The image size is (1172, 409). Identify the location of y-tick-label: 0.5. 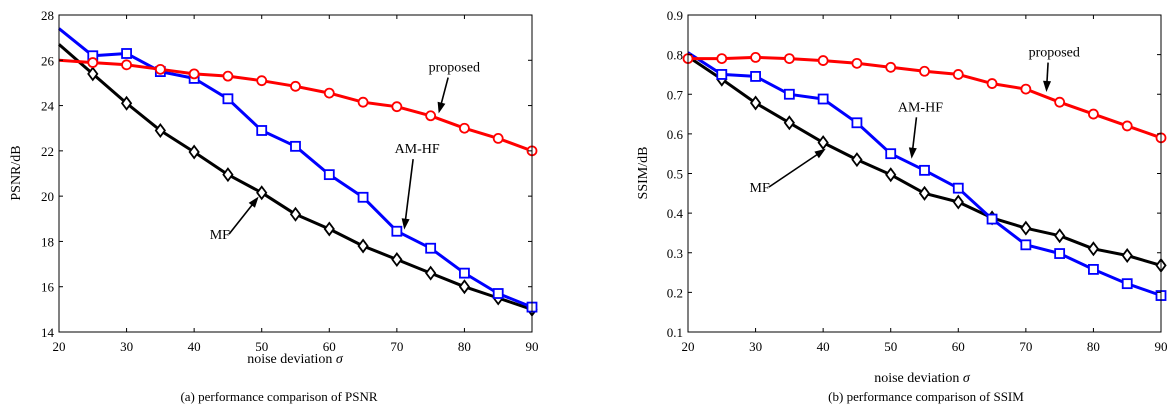
(675, 174).